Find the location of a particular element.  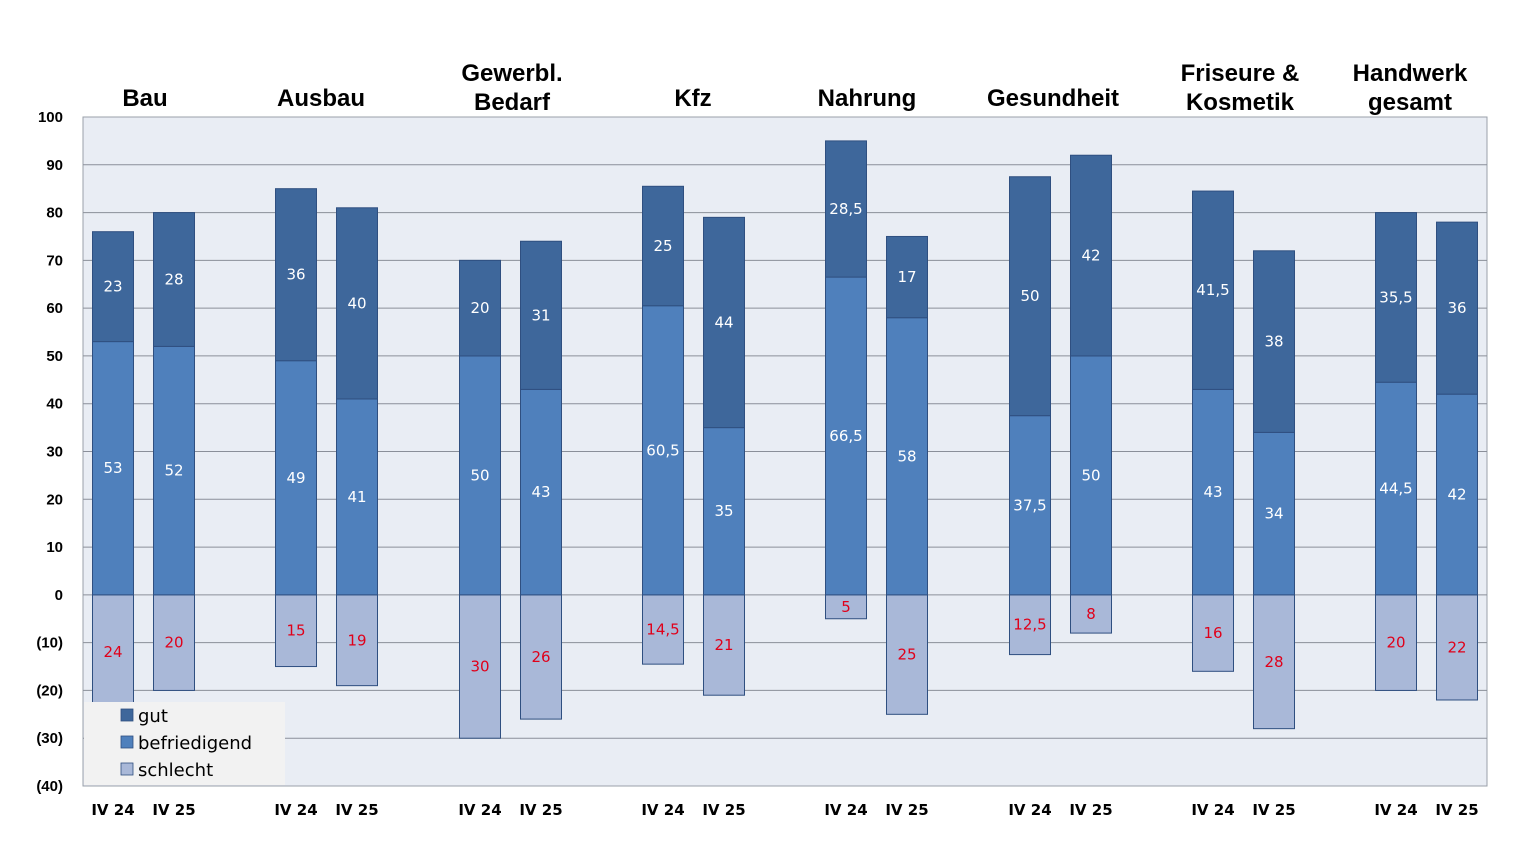

data-label-befriedigend: 66,5 is located at coordinates (845, 436).